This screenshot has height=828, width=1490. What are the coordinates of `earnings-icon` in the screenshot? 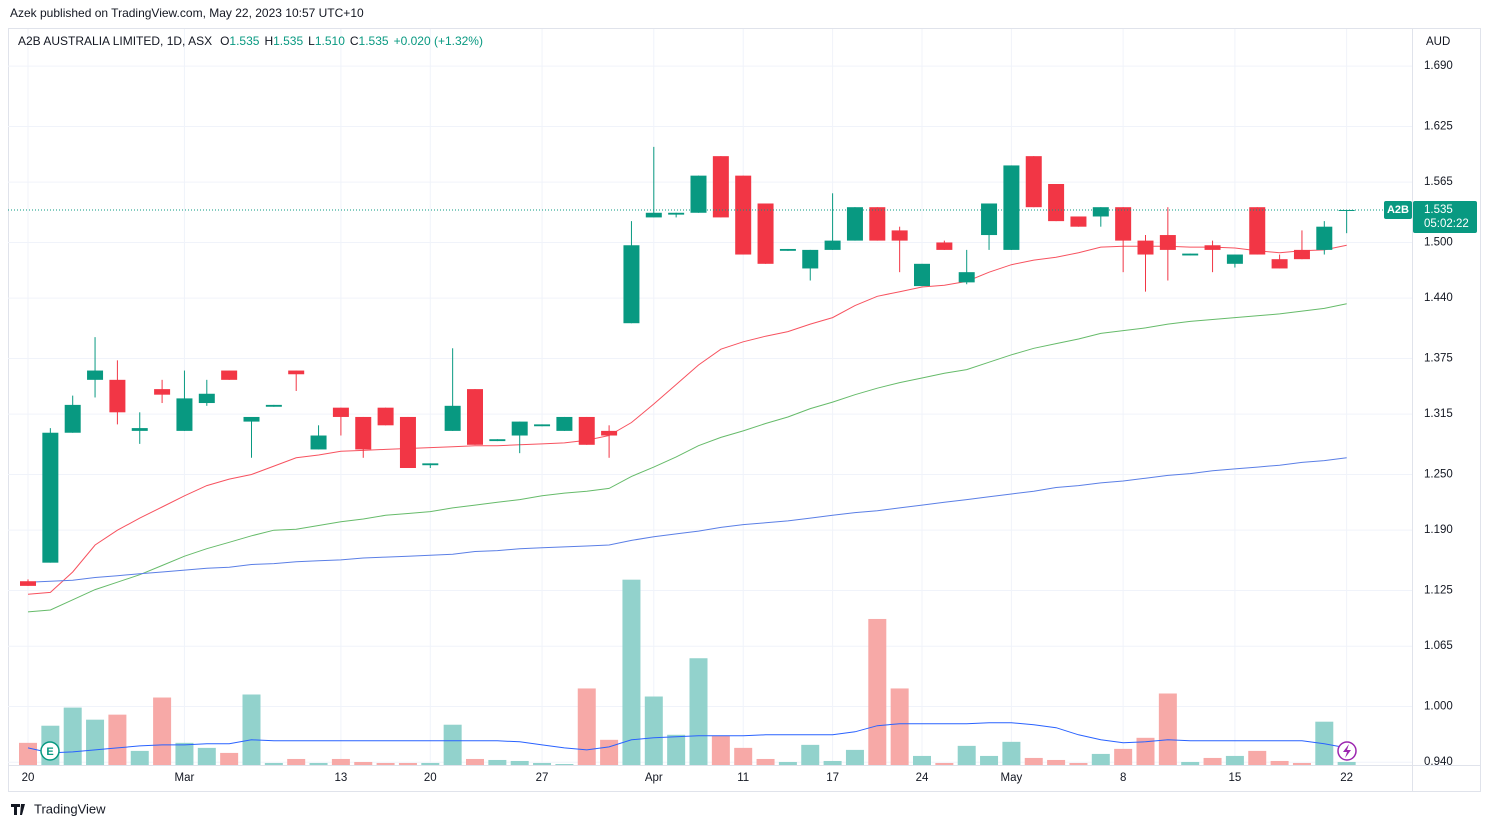 It's located at (50, 751).